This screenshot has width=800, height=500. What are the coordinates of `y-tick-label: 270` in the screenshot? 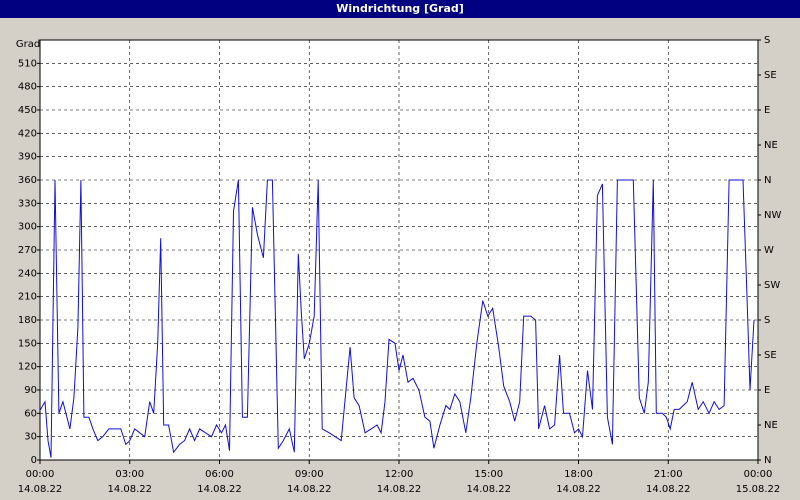 It's located at (27, 250).